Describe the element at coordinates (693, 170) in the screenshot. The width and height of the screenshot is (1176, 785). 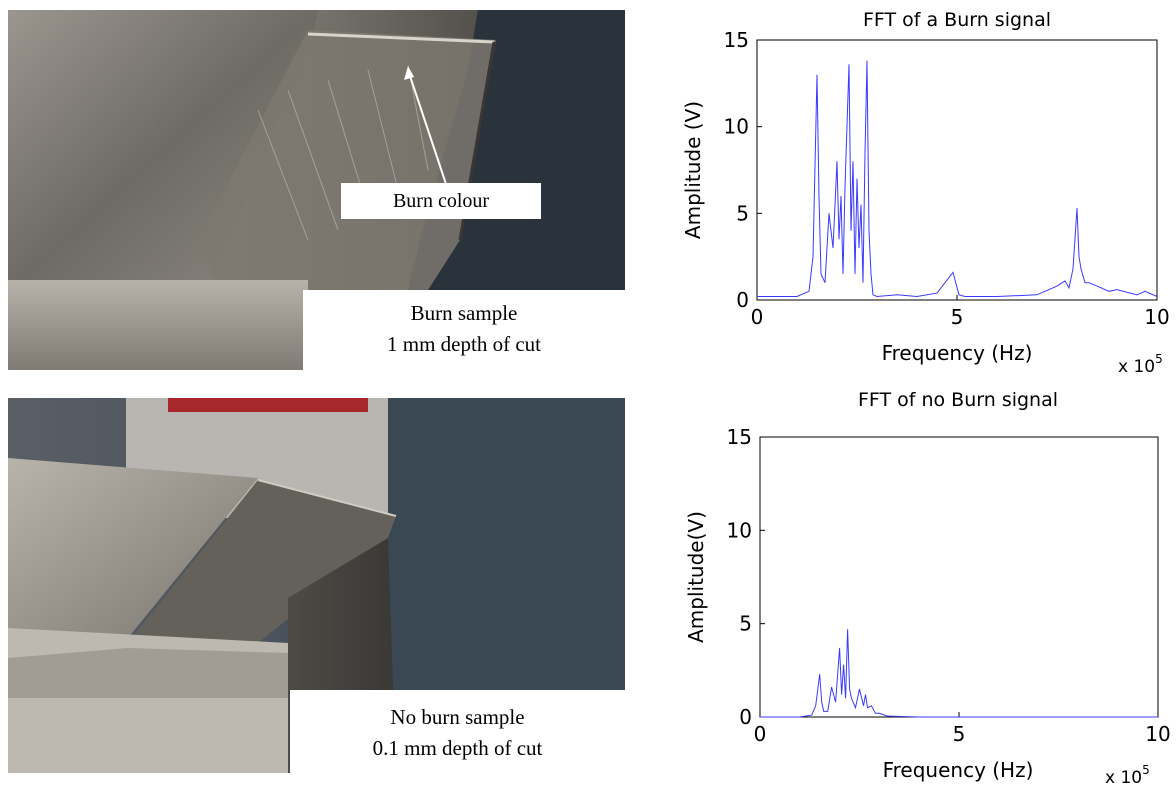
I see `y-axis-label: Amplitude (V)` at that location.